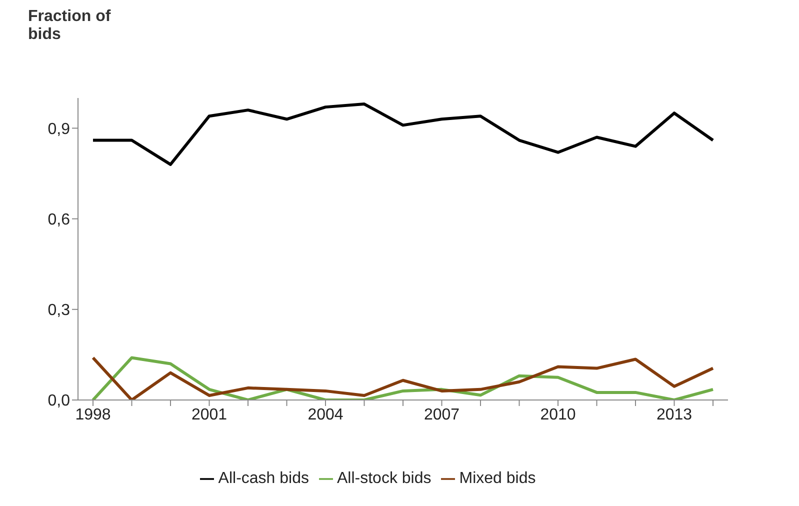  Describe the element at coordinates (59, 311) in the screenshot. I see `y-tick-label: 0,3` at that location.